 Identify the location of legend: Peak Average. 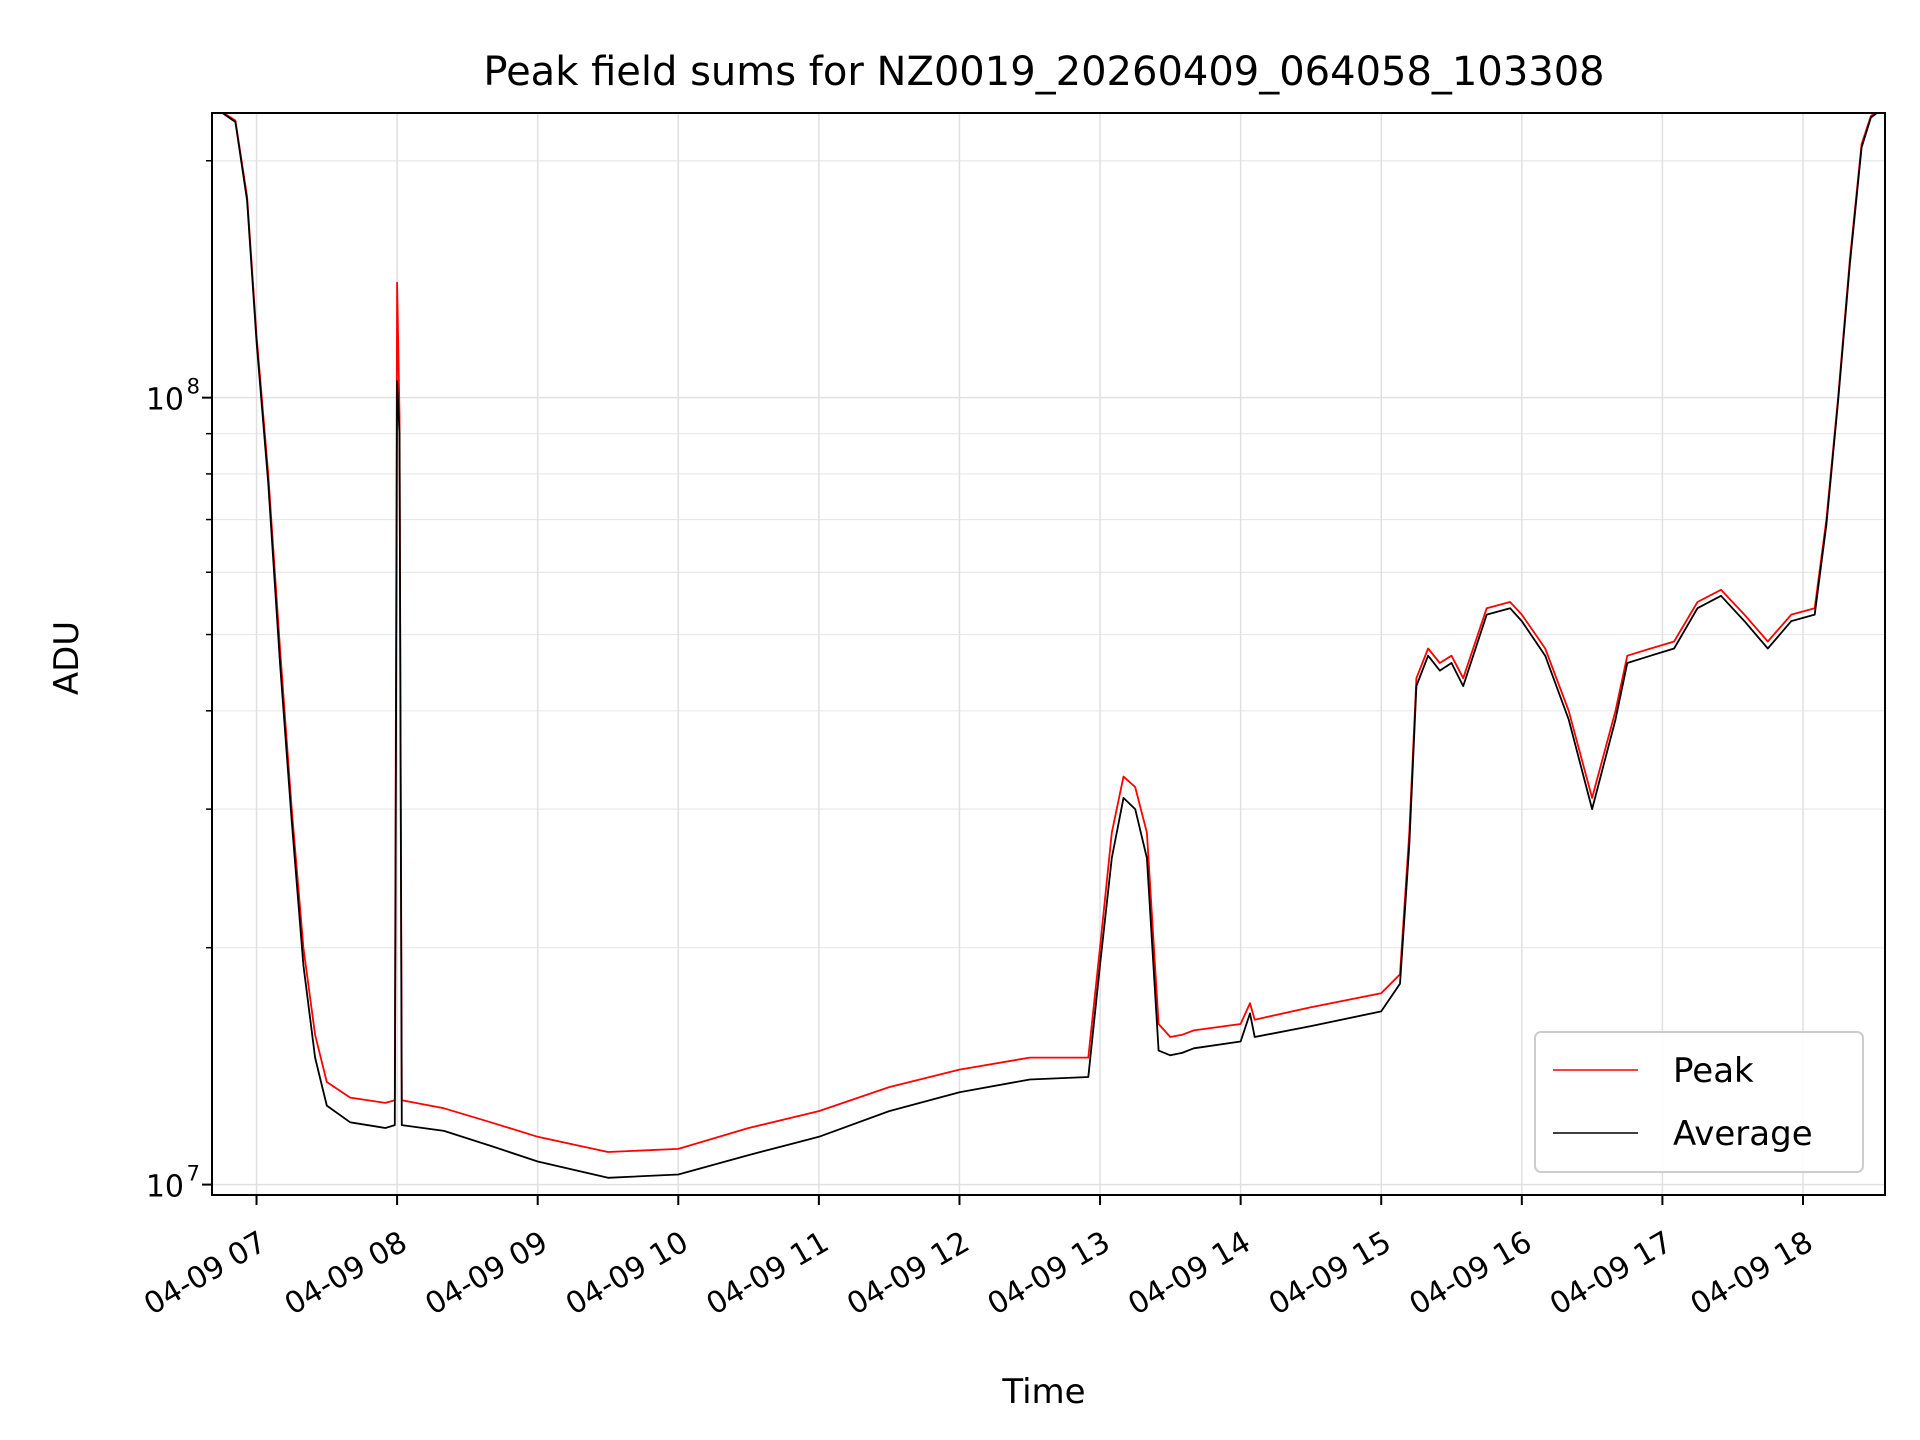
(1699, 1102).